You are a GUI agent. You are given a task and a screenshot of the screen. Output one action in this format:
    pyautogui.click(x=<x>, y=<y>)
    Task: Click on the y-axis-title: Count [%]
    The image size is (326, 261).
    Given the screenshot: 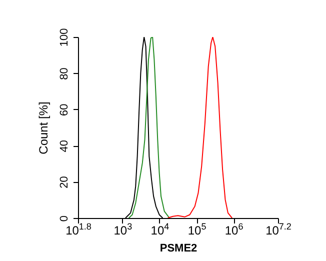 What is the action you would take?
    pyautogui.click(x=43, y=128)
    